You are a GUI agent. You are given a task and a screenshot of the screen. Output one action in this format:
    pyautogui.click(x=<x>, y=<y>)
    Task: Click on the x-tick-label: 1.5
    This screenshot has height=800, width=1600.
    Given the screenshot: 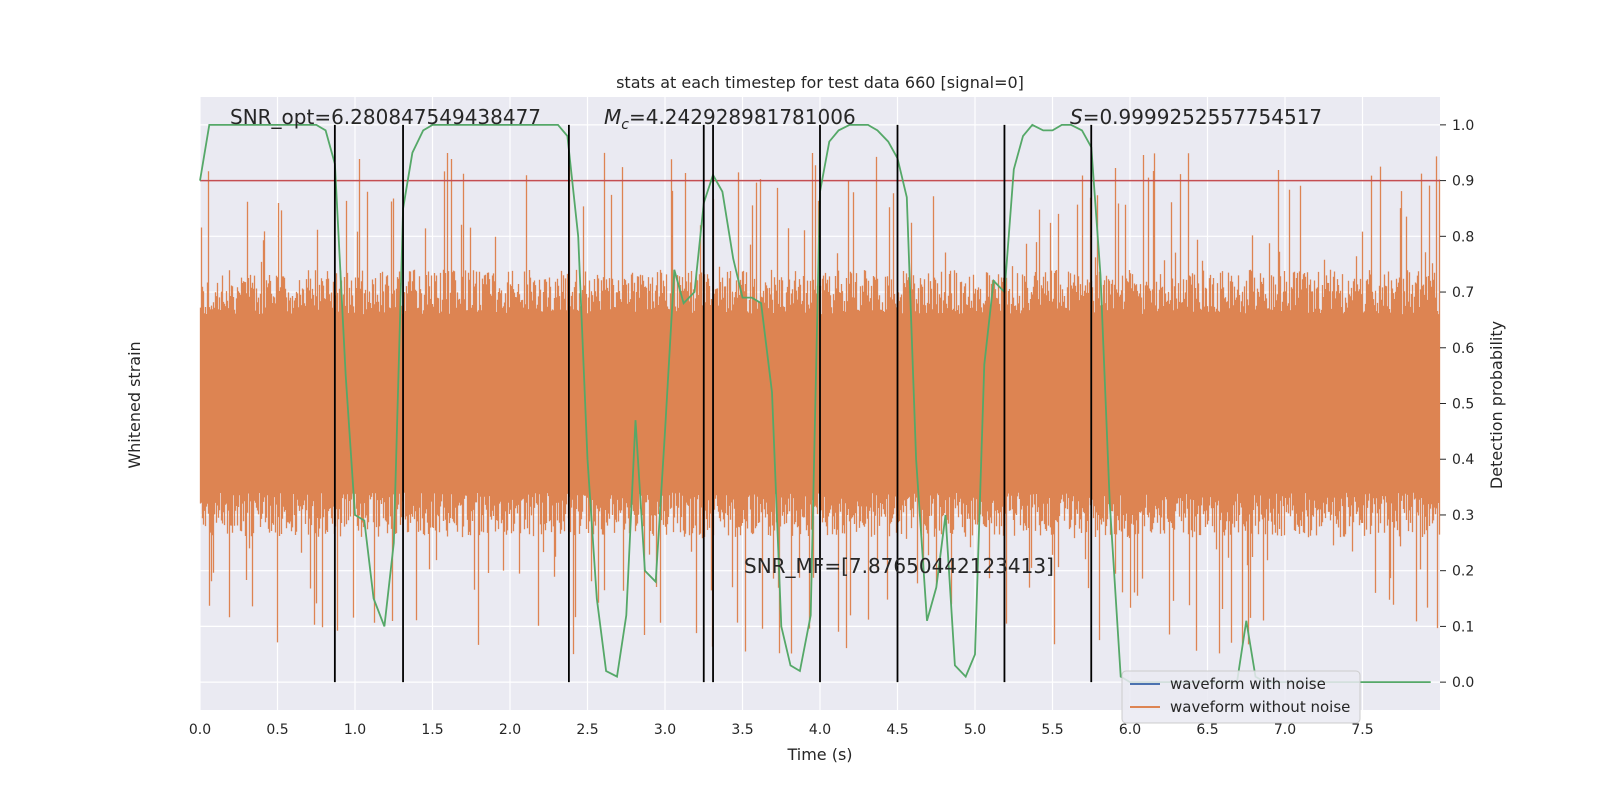 What is the action you would take?
    pyautogui.click(x=432, y=730)
    